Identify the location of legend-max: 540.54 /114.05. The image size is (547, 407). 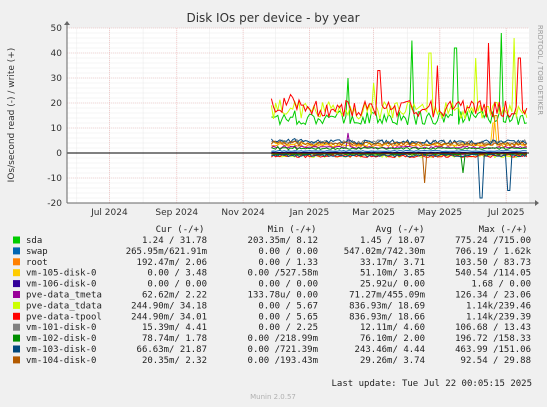
(493, 274).